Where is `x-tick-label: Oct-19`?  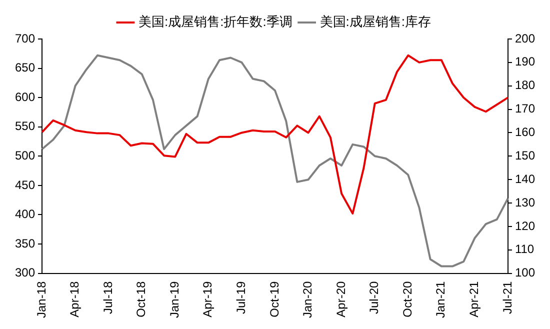
x-tick-label: Oct-19 is located at coordinates (274, 299).